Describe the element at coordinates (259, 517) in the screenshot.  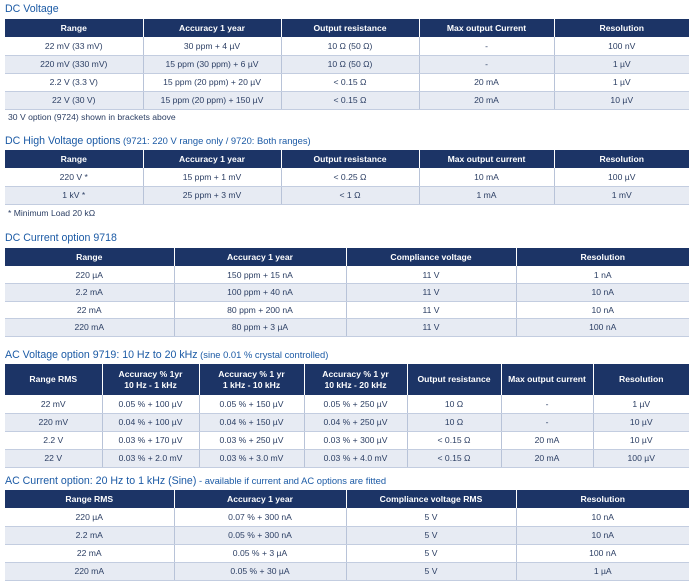
I see `table-cell: 0.07 % + 300 nA` at that location.